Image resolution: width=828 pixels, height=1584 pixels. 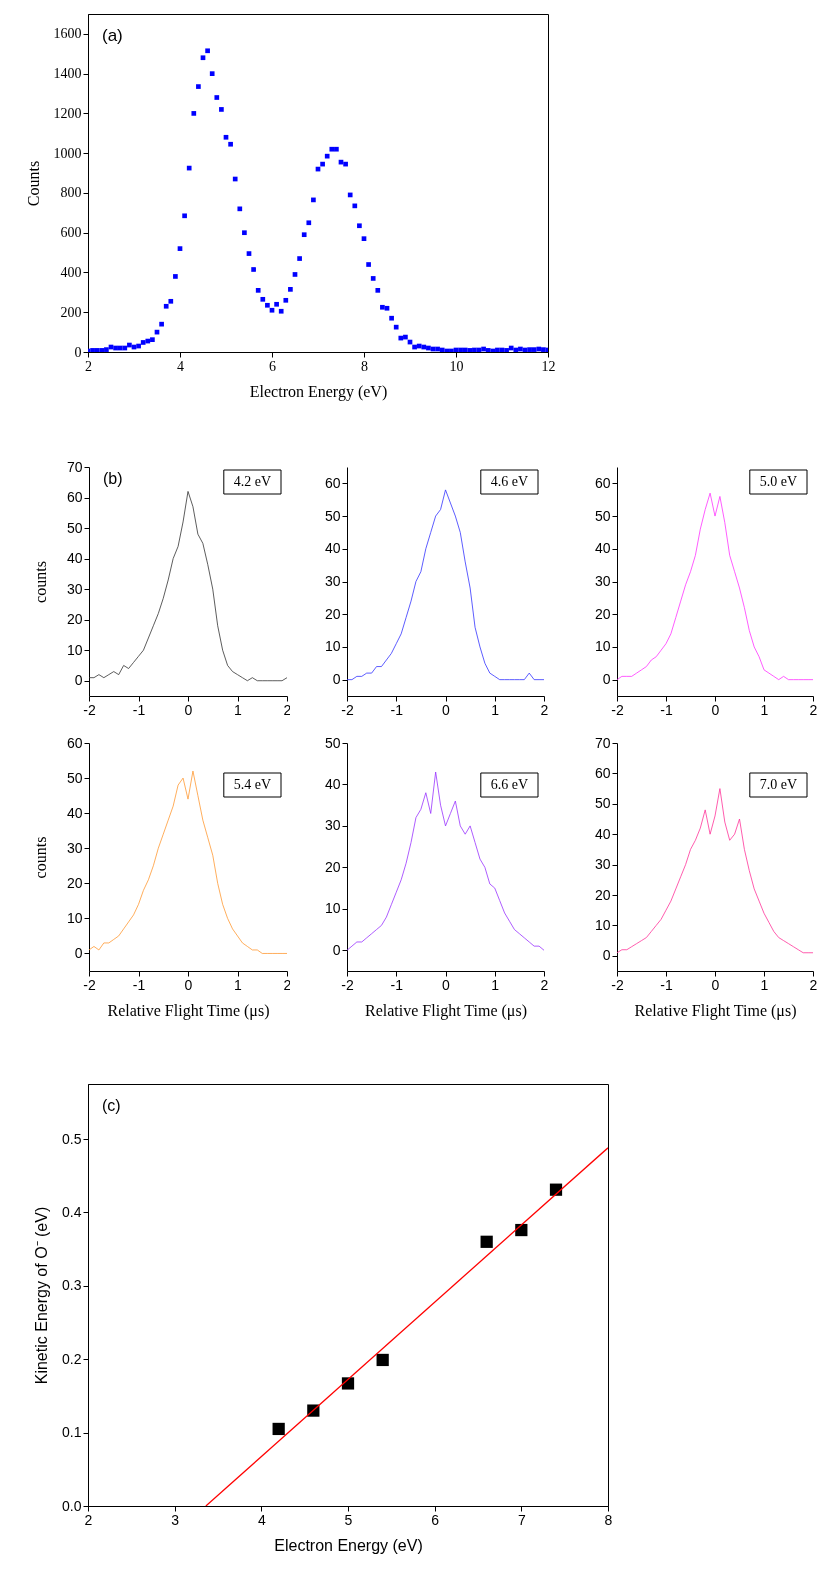 I want to click on y-tick-label: 0.0, so click(x=72, y=1505).